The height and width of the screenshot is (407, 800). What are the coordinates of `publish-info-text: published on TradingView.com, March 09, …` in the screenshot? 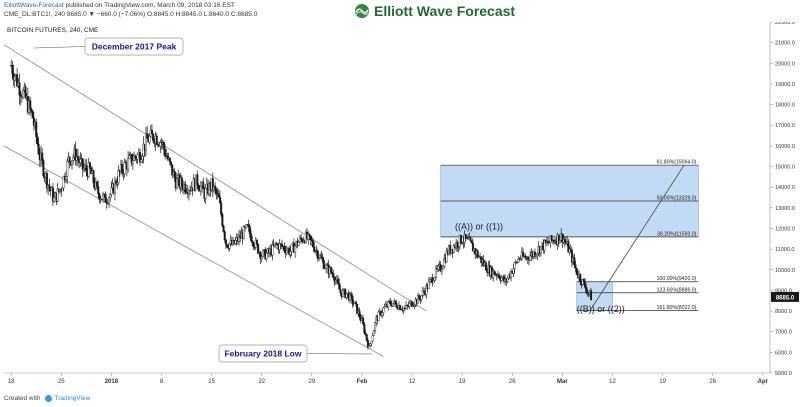 It's located at (150, 5).